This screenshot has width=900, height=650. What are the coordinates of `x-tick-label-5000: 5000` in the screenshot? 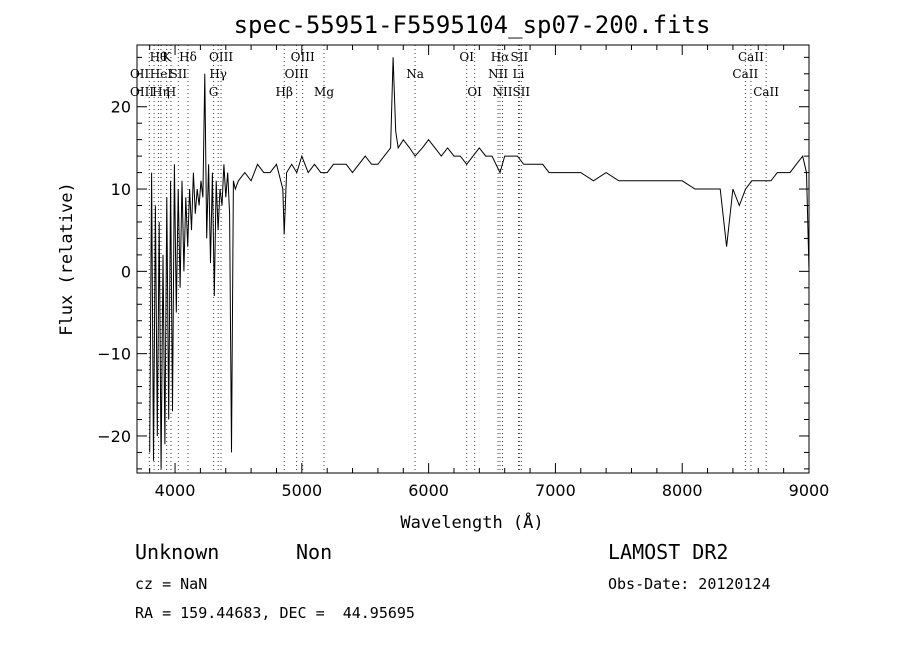 It's located at (301, 490).